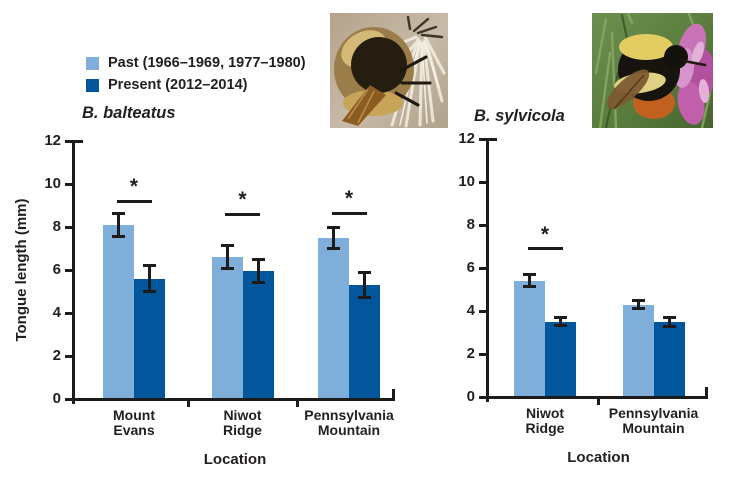 The image size is (730, 486). Describe the element at coordinates (207, 63) in the screenshot. I see `legend-label-past: Past (1966–1969, 1977–1980)` at that location.